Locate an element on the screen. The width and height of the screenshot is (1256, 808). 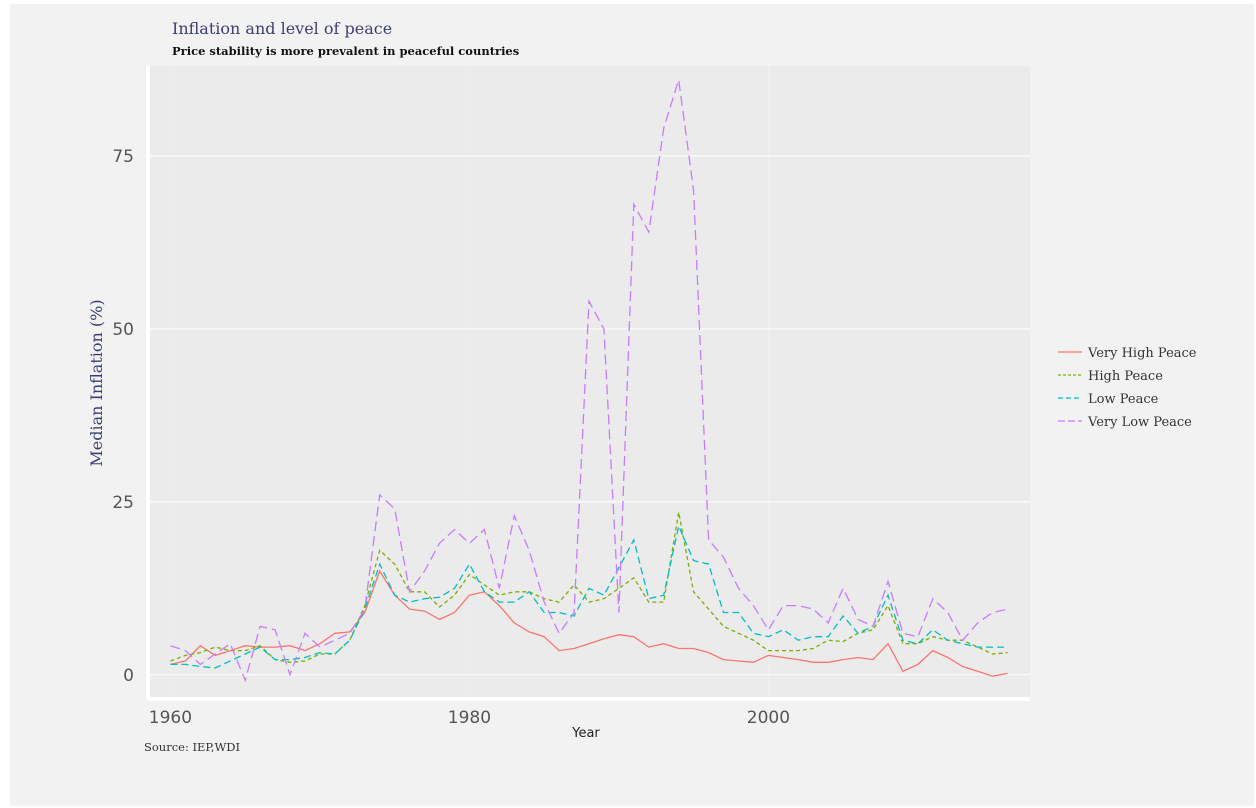
source-caption: Source: IEP,WDI is located at coordinates (192, 747).